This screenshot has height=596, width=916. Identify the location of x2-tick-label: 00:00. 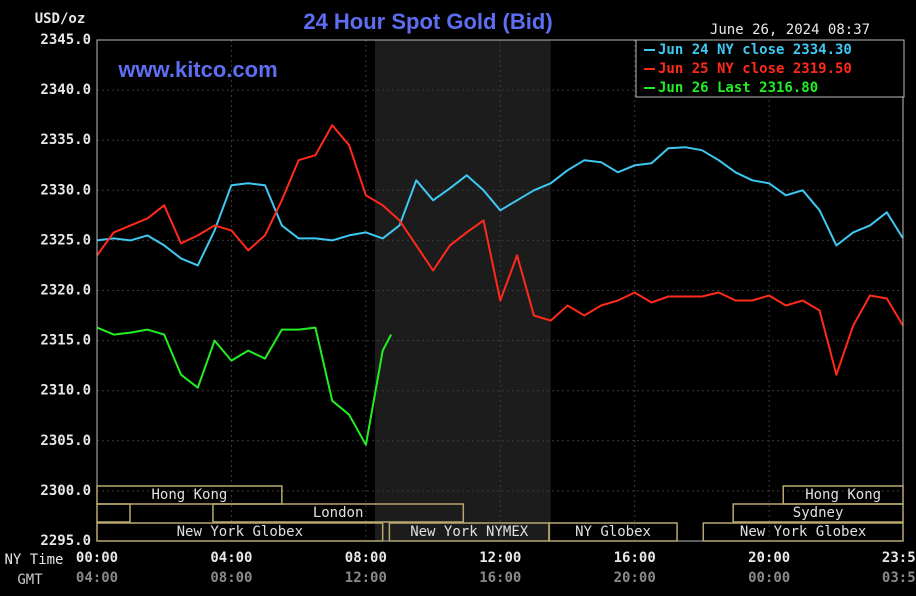
(769, 578).